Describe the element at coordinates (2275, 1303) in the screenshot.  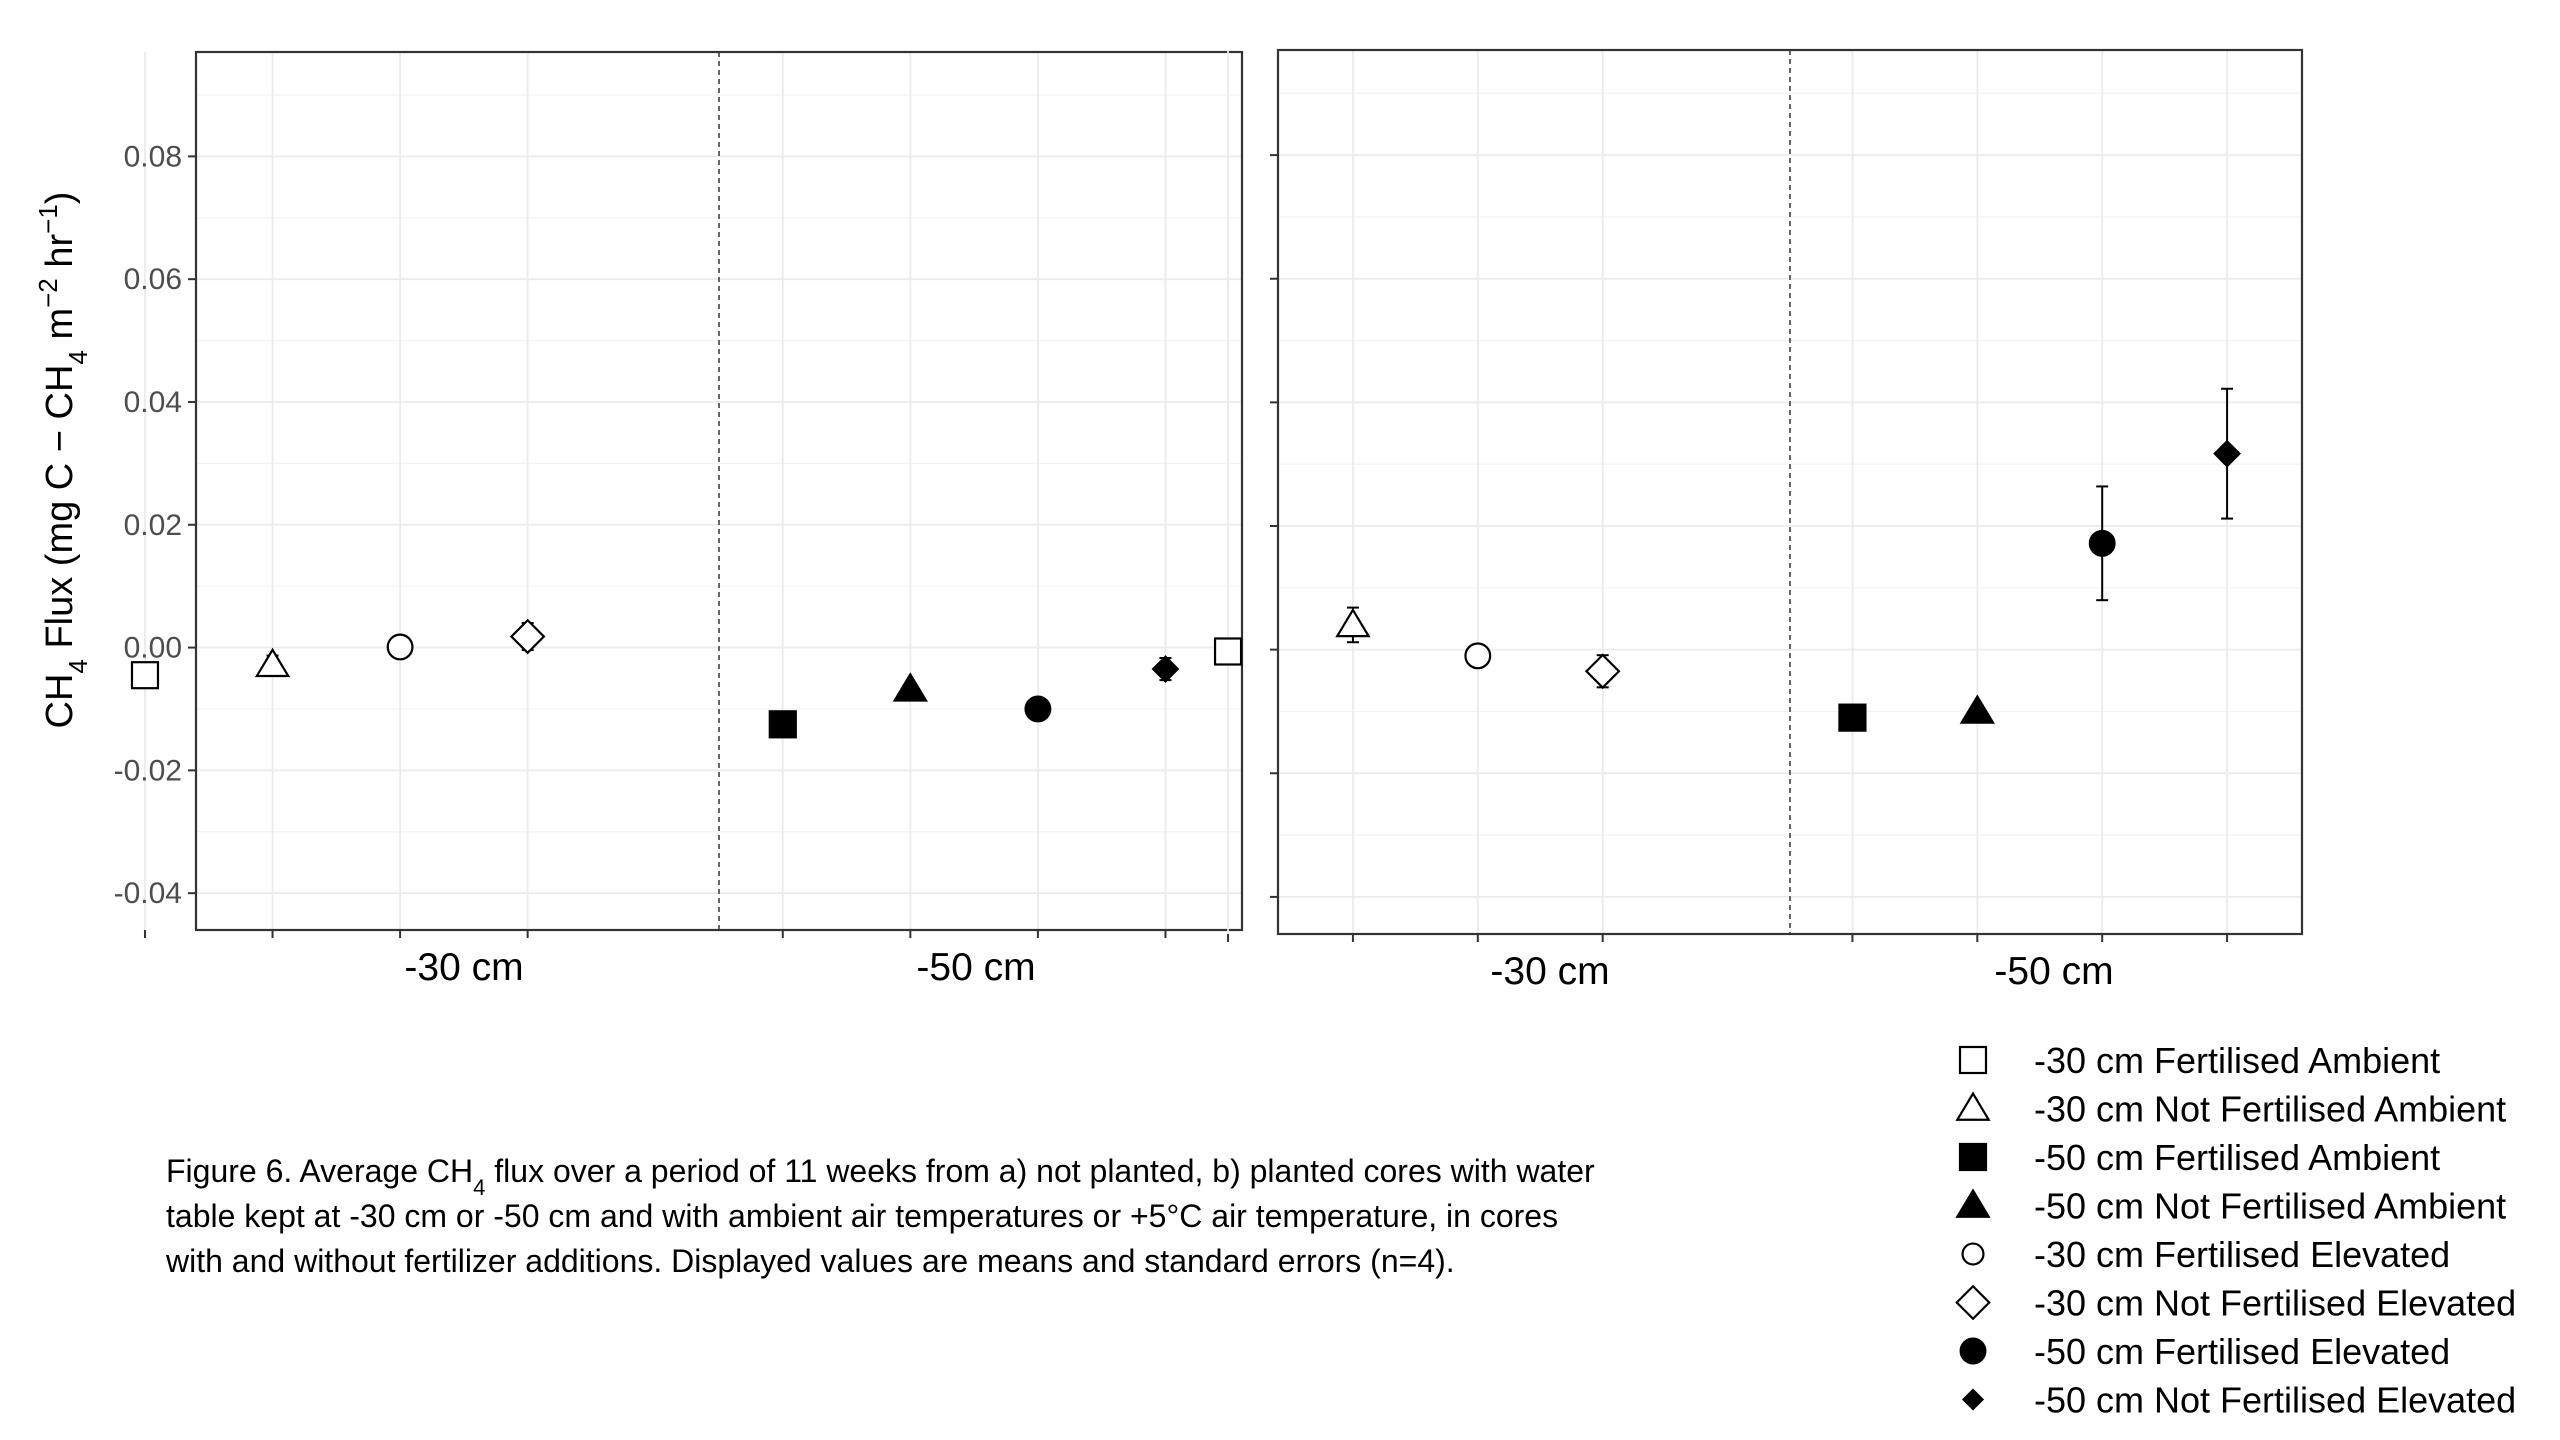
I see `legend-label: -30 cm Not Fertilised Elevated` at that location.